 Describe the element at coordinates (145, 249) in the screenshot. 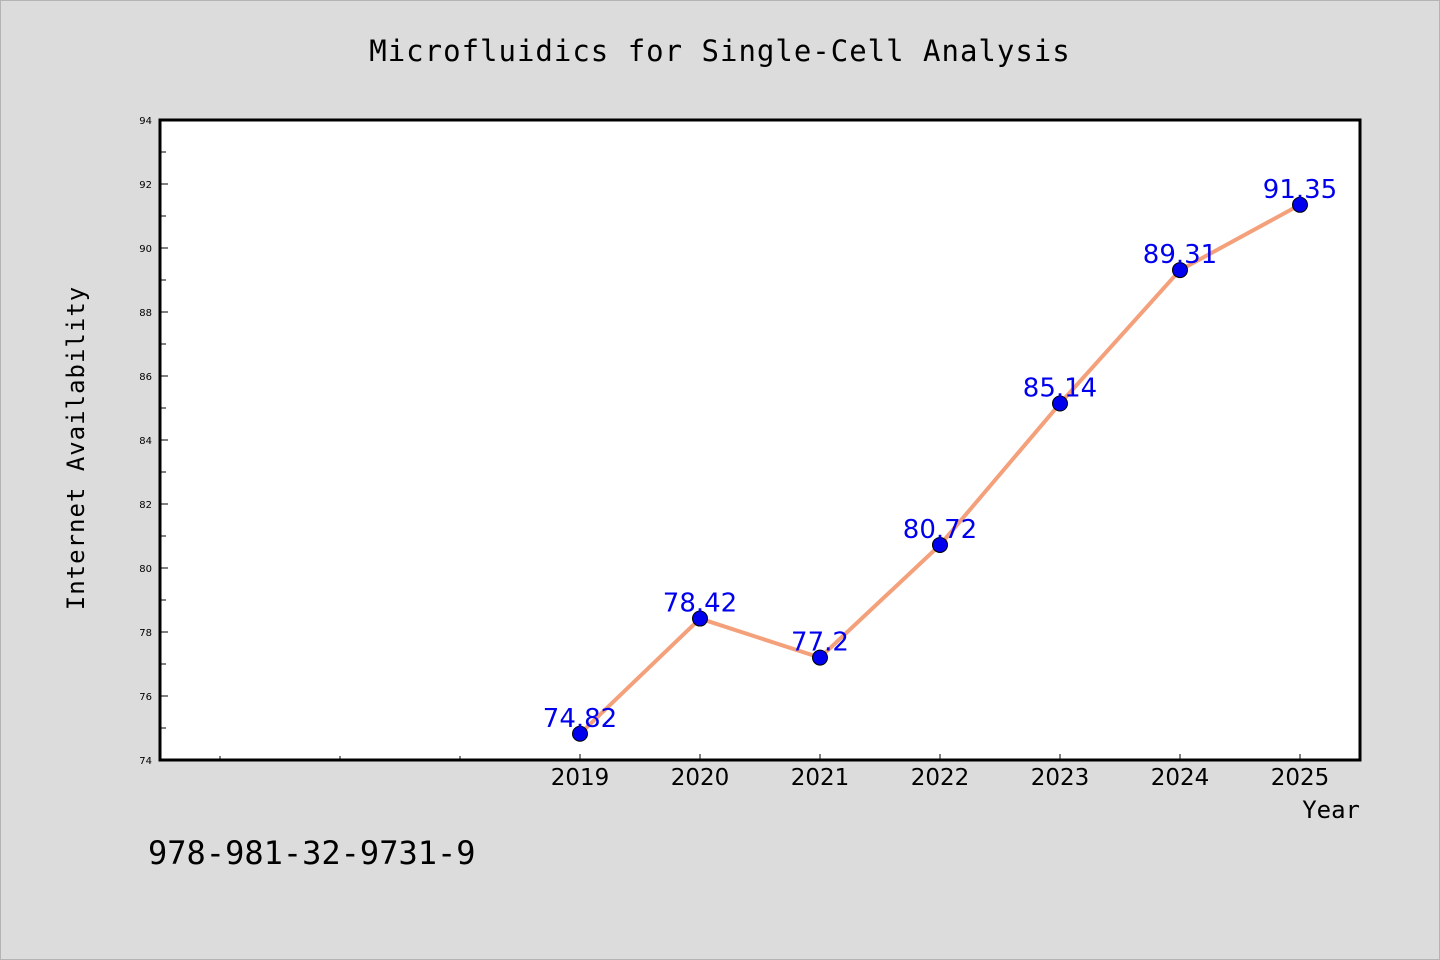

I see `y-tick-label: 90` at that location.